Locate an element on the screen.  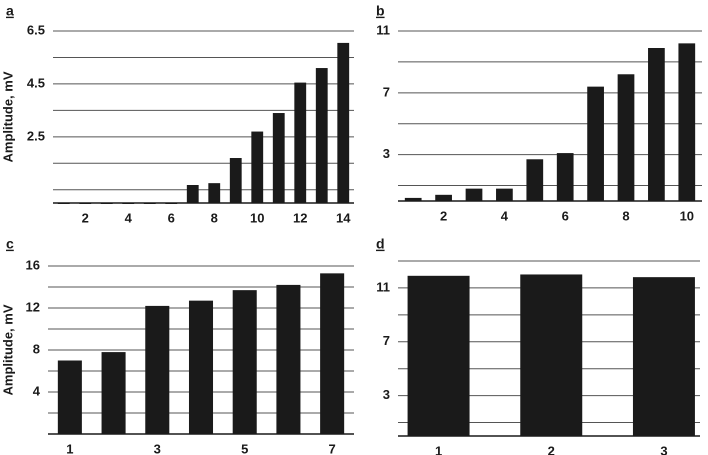
x-tick-label: 7 is located at coordinates (332, 448).